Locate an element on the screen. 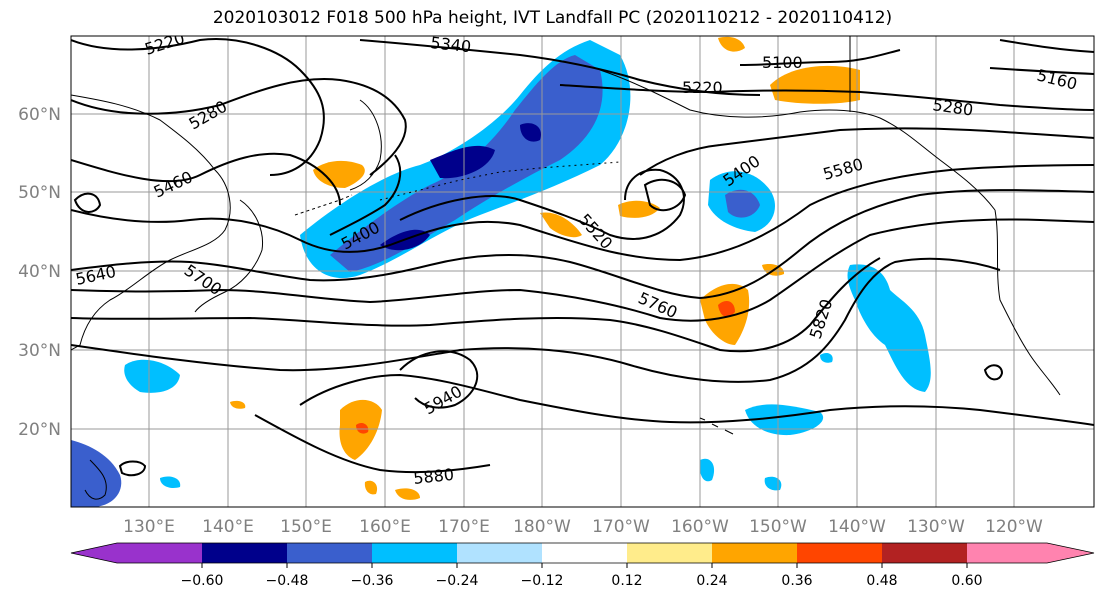  colorbar-low-extend is located at coordinates (94, 553).